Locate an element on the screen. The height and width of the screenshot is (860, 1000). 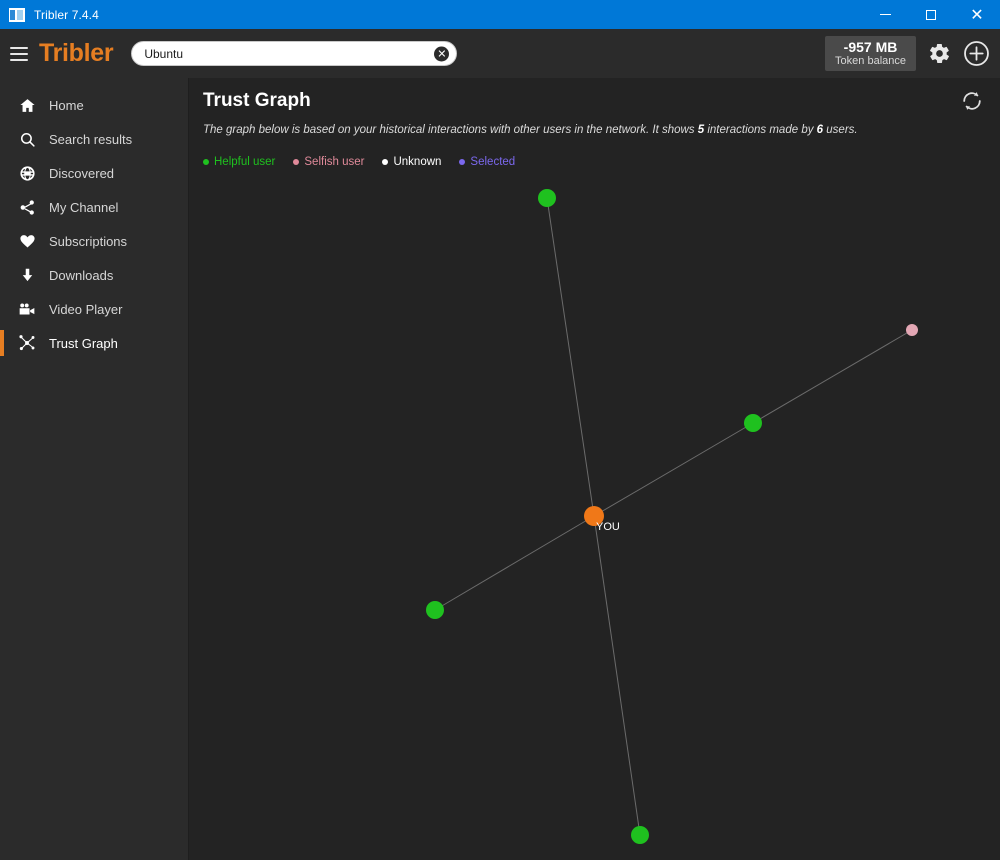
sidebar-item-subscriptions: Subscriptions is located at coordinates (94, 241).